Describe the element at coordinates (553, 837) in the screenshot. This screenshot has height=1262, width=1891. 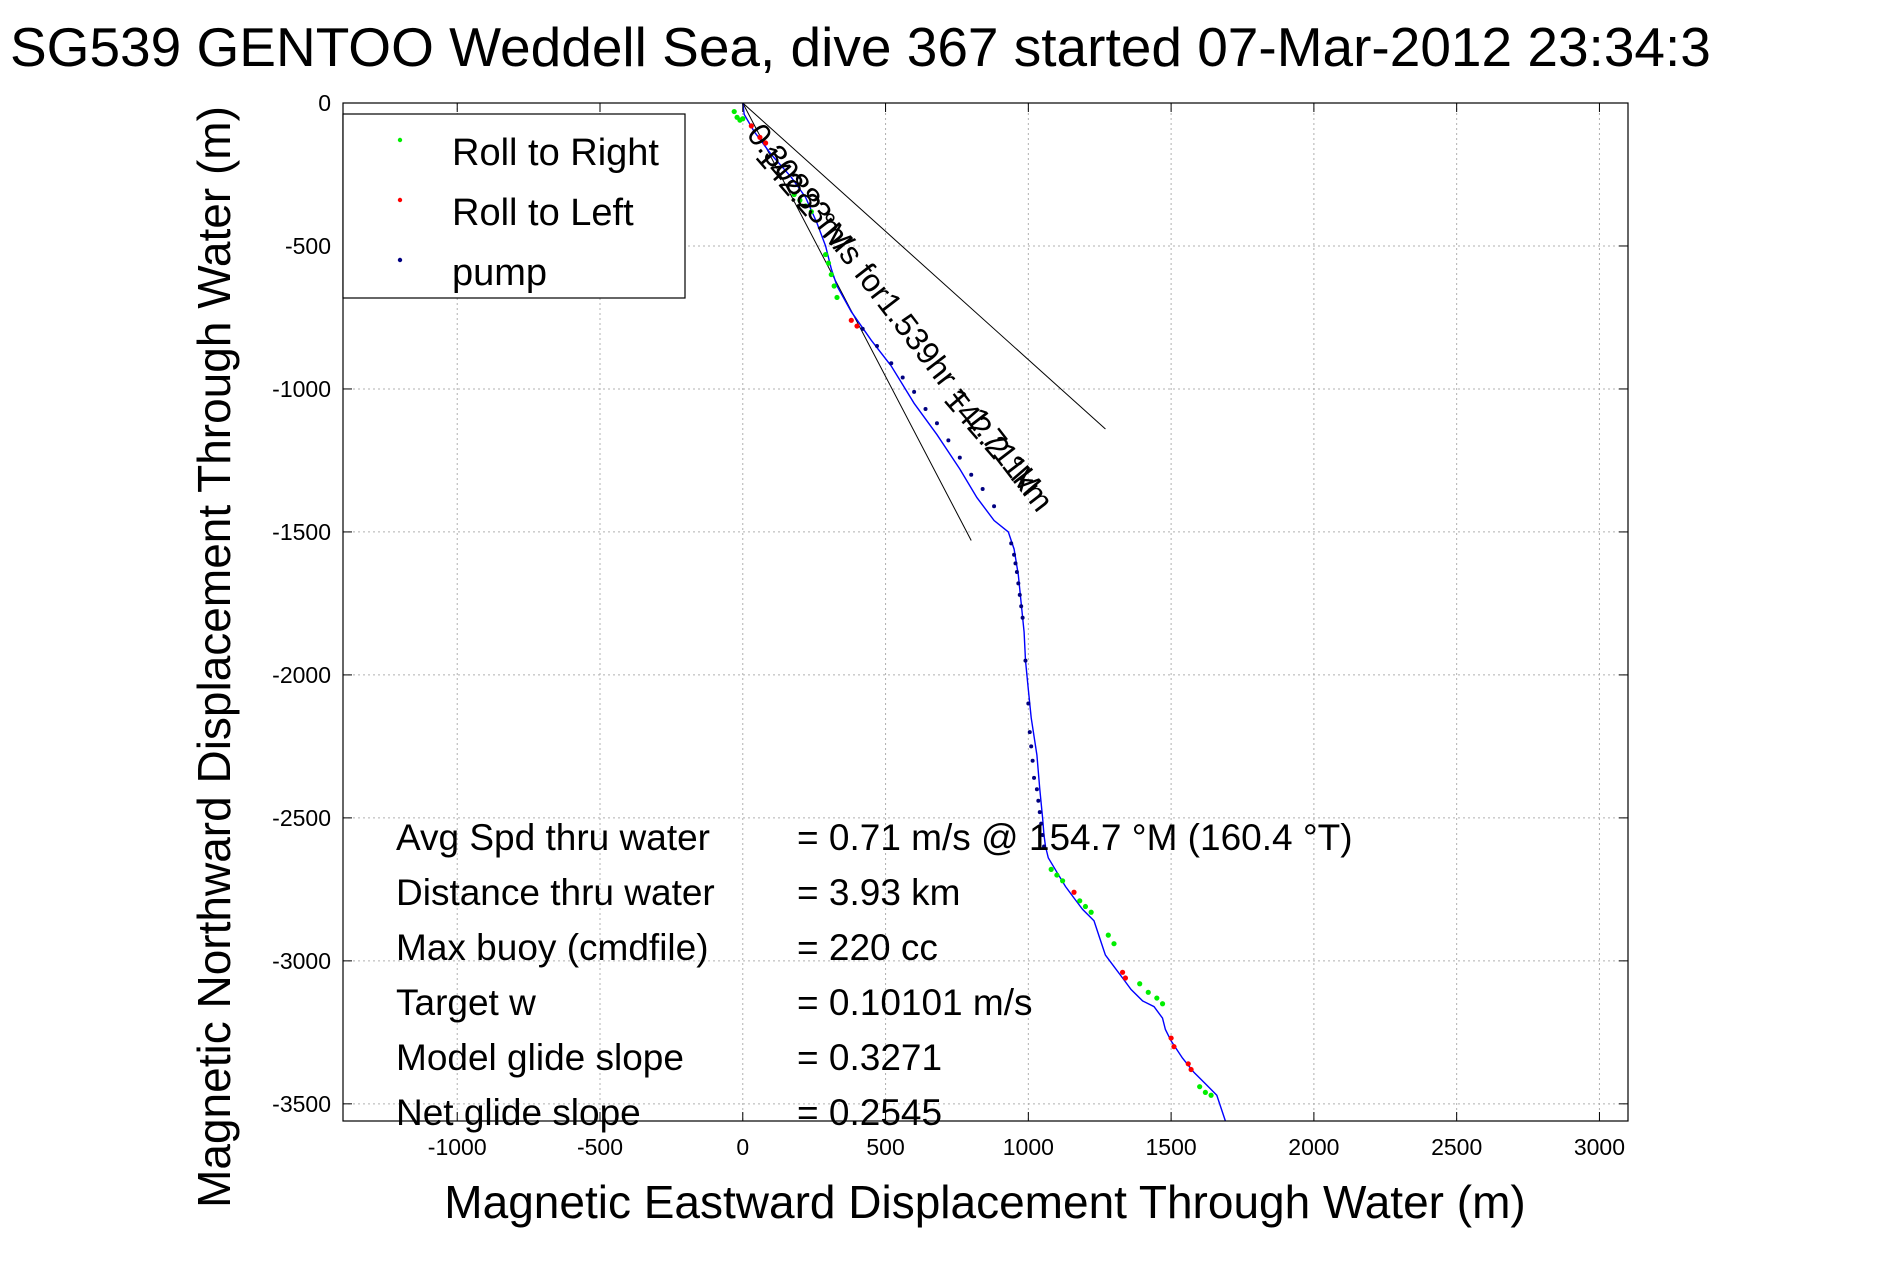
I see `stat-label: Avg Spd thru water` at that location.